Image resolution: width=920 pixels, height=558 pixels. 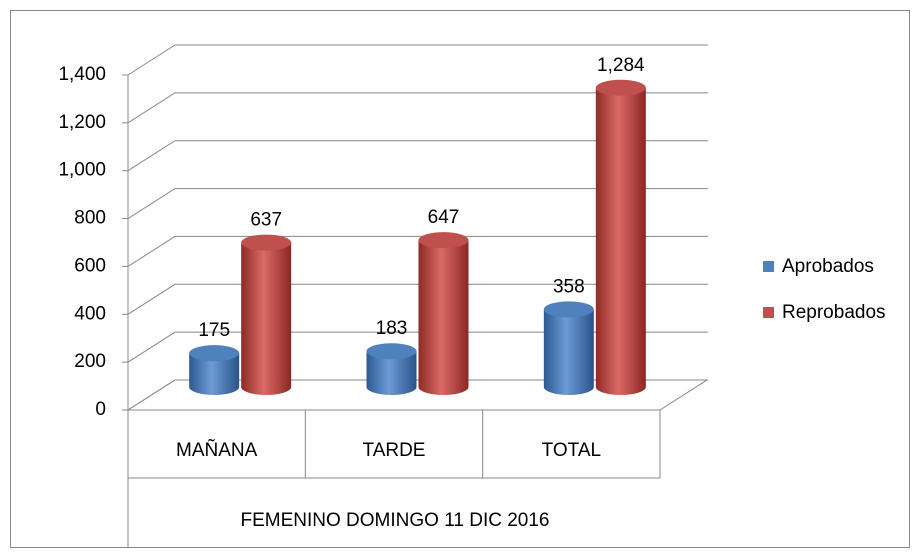 I want to click on data-label: 637, so click(x=266, y=220).